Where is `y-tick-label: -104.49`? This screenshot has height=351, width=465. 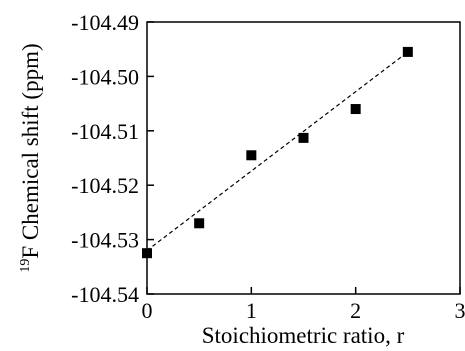 y-tick-label: -104.49 is located at coordinates (105, 22).